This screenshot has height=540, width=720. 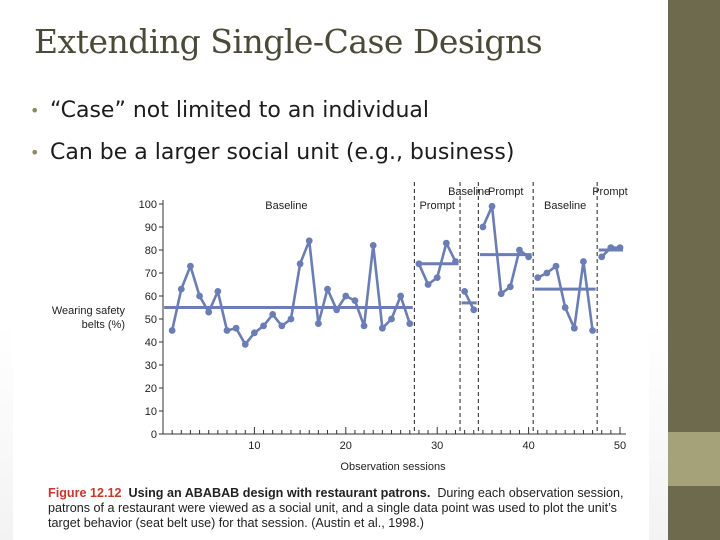 What do you see at coordinates (151, 366) in the screenshot?
I see `y-tick-label: 30` at bounding box center [151, 366].